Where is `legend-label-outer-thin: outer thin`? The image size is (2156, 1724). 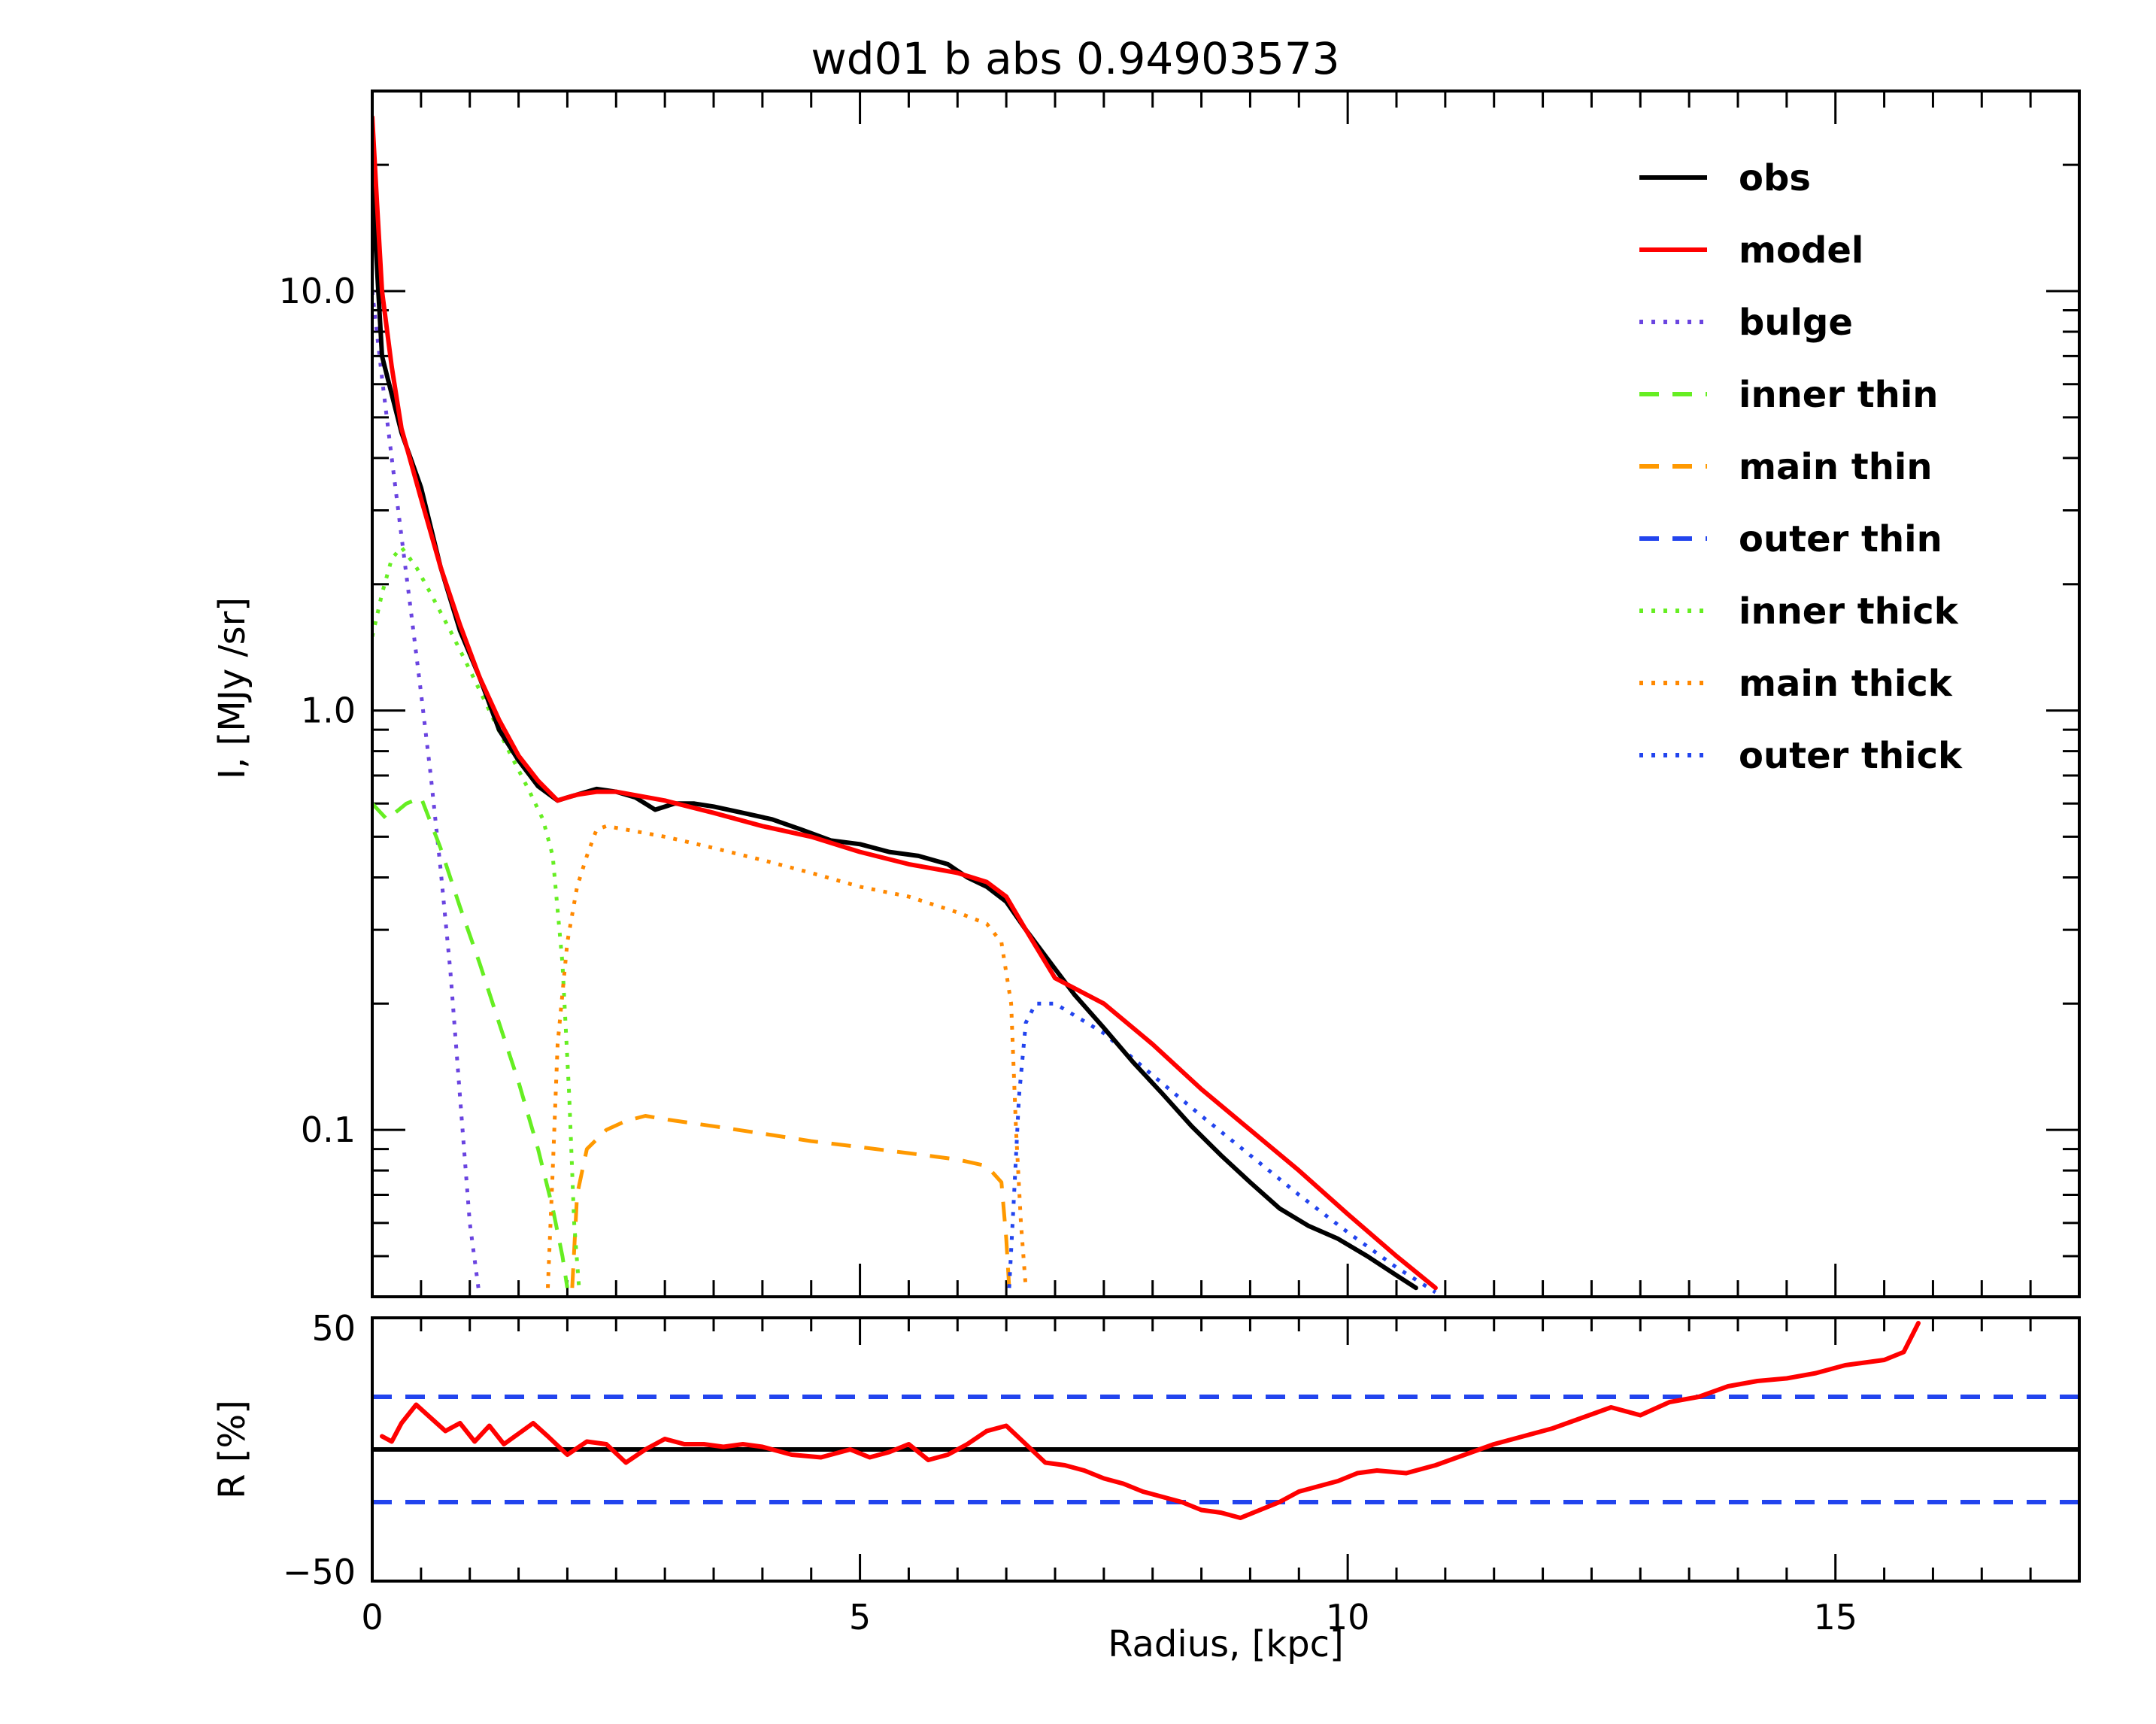 legend-label-outer-thin: outer thin is located at coordinates (1840, 539).